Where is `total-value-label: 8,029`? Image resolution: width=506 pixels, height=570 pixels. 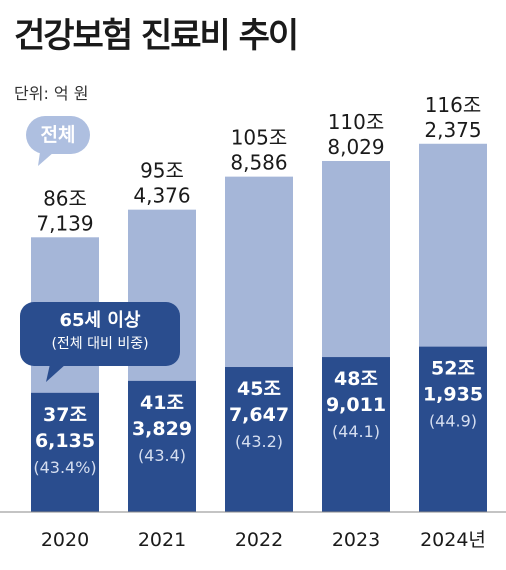
total-value-label: 8,029 is located at coordinates (355, 147).